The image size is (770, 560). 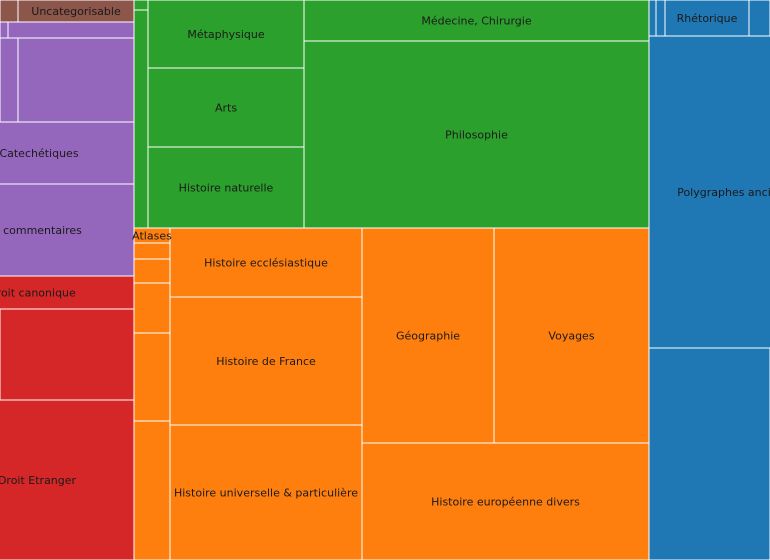 What do you see at coordinates (38, 293) in the screenshot?
I see `treemap-cell-label: Droit canonique` at bounding box center [38, 293].